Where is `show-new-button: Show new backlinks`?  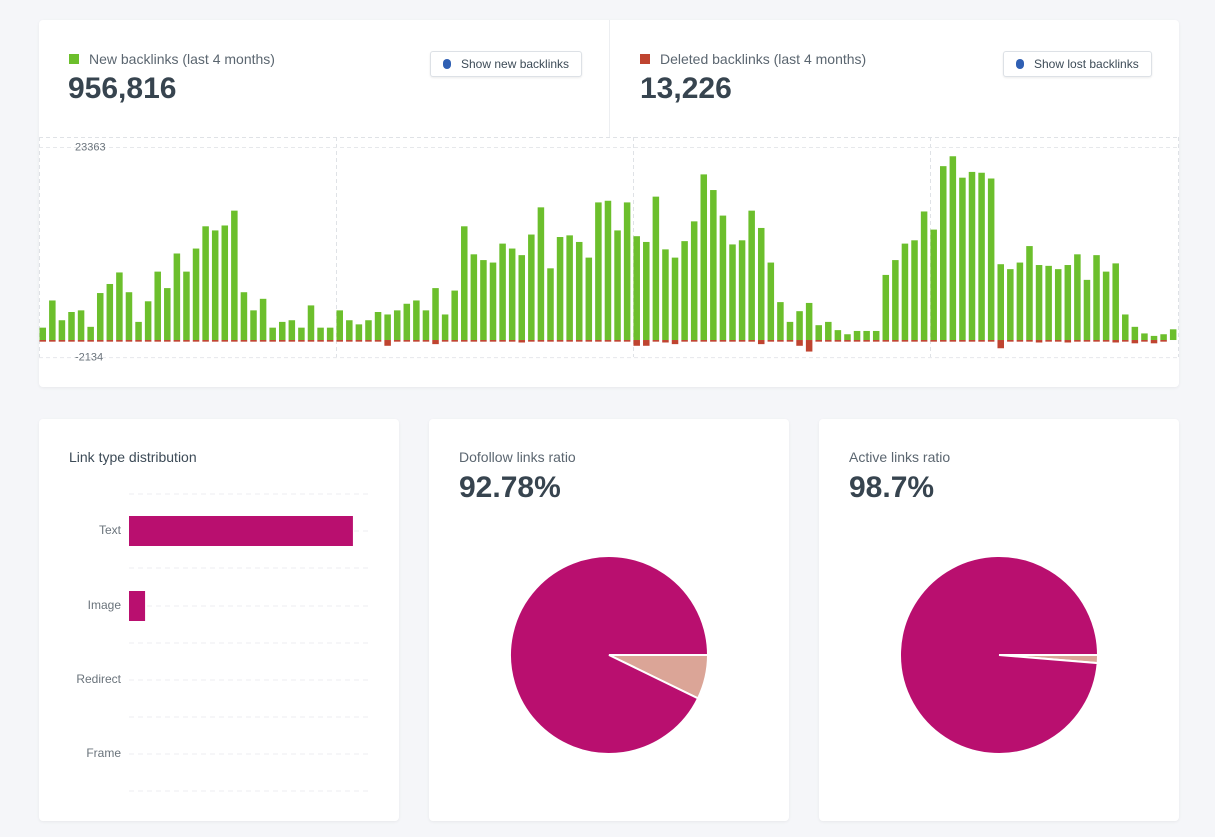
show-new-button: Show new backlinks is located at coordinates (506, 64).